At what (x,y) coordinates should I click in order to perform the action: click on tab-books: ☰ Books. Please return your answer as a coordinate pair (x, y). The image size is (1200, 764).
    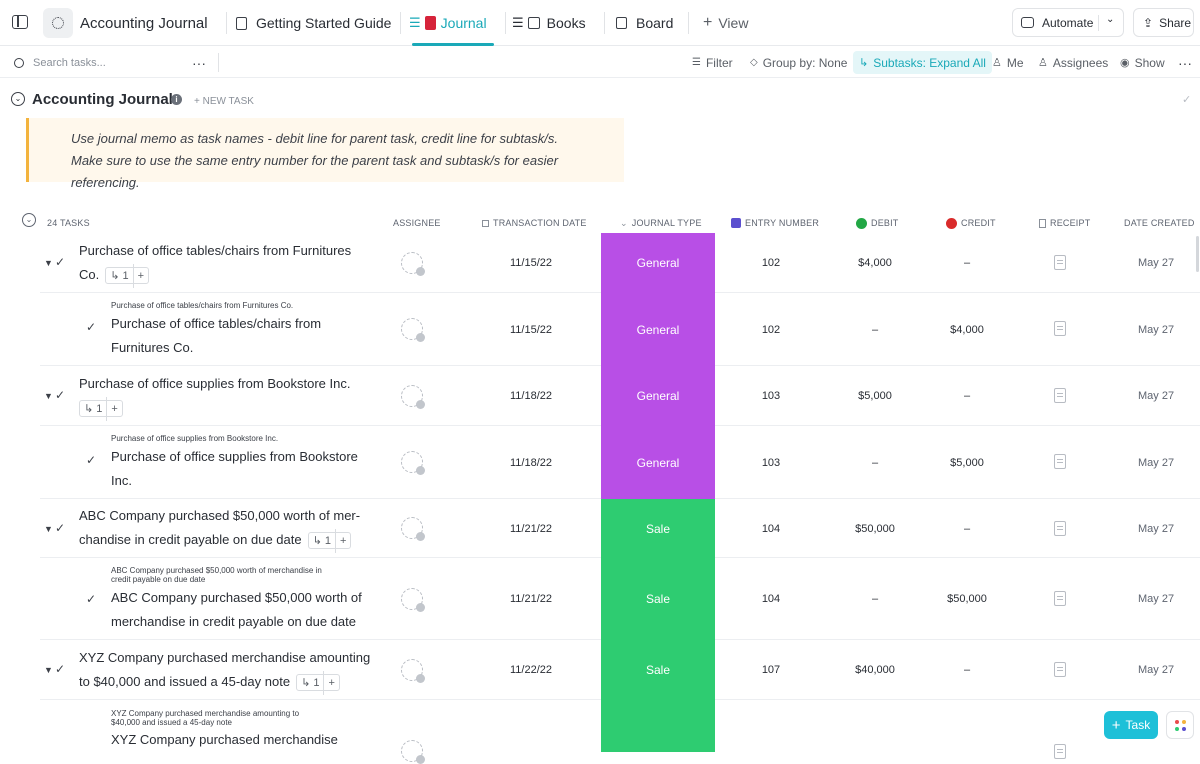
    Looking at the image, I should click on (549, 23).